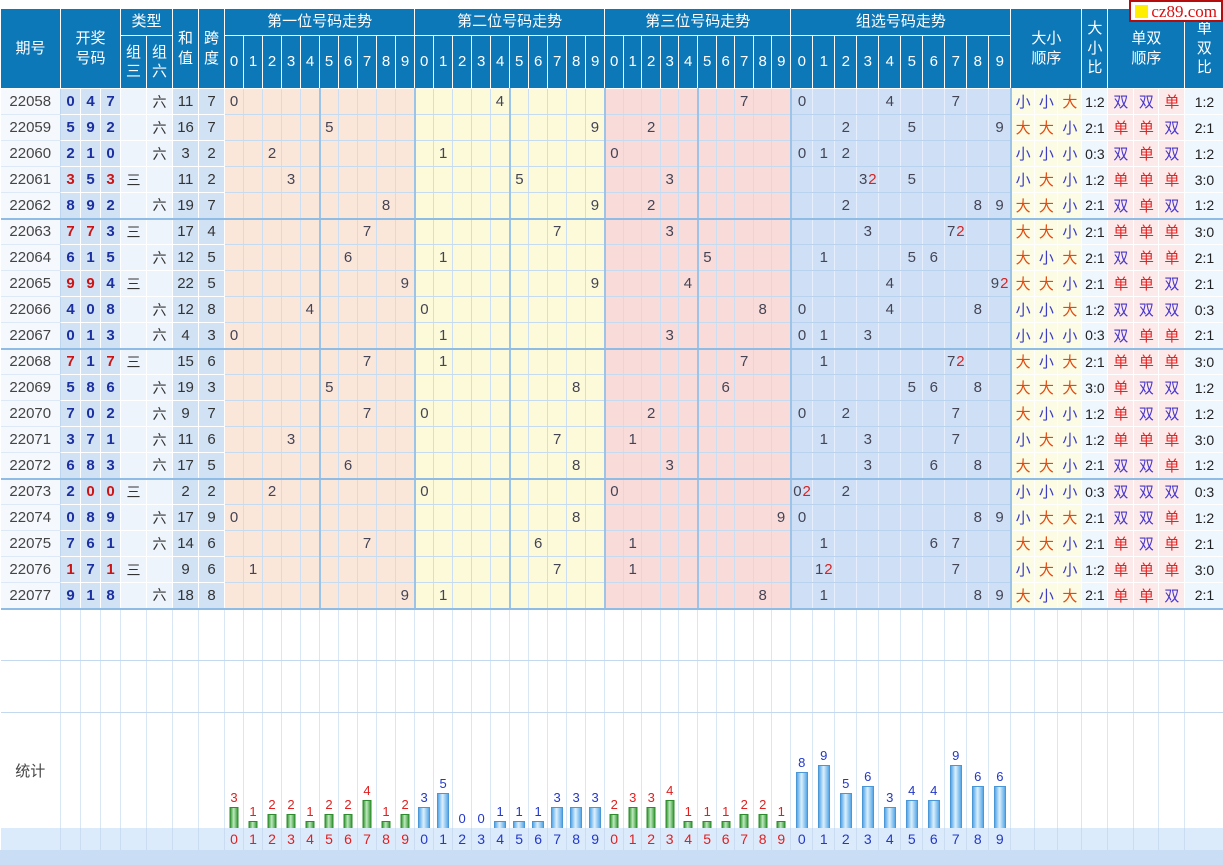 The width and height of the screenshot is (1223, 865). I want to click on digit-header: 6, so click(348, 62).